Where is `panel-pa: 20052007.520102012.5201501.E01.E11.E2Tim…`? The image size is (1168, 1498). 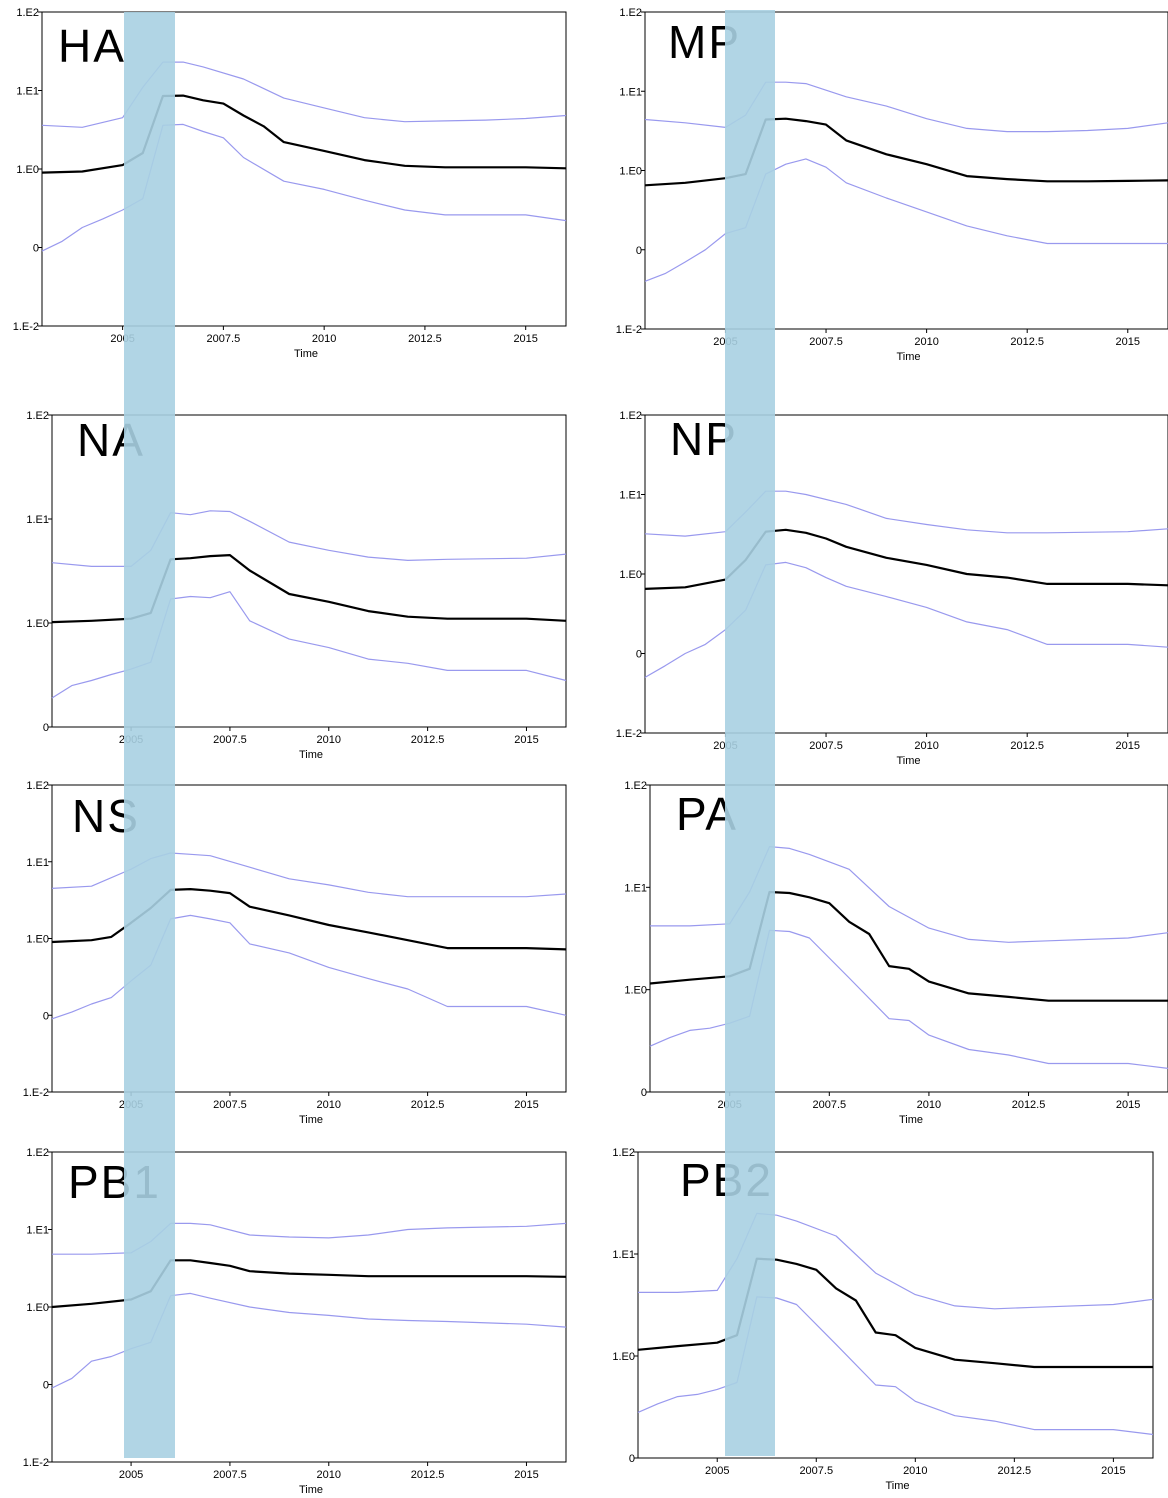
panel-pa: 20052007.520102012.5201501.E01.E11.E2Tim… is located at coordinates (896, 953).